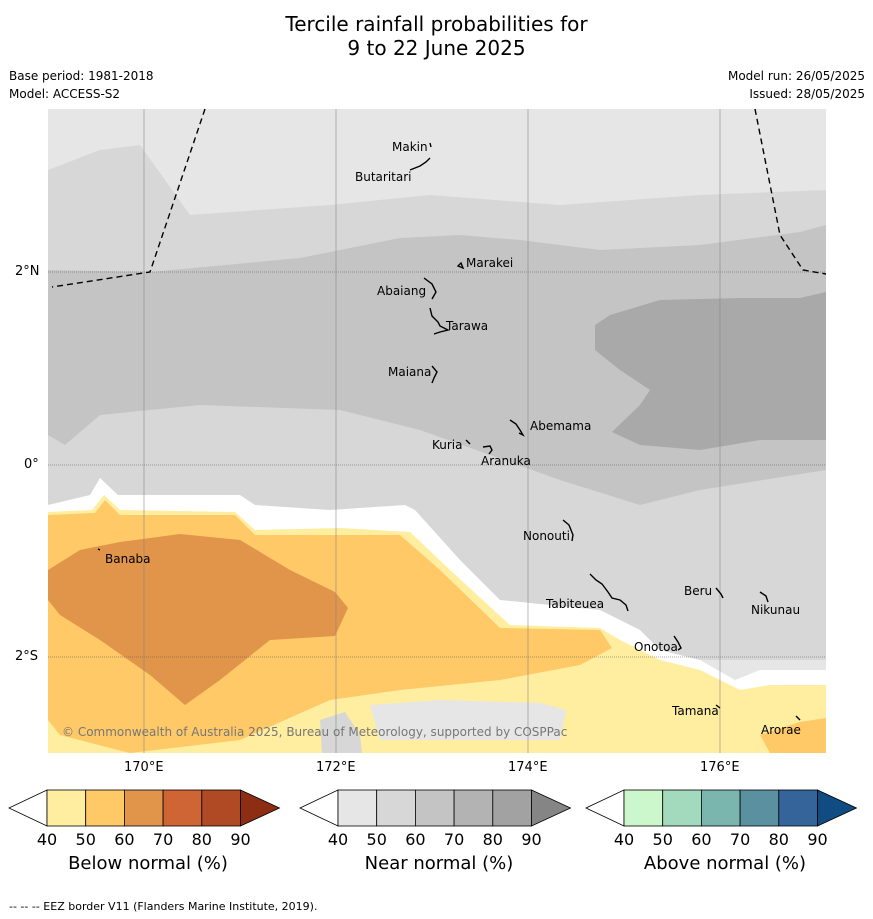  I want to click on base-period: Base period: 1981-2018, so click(81, 76).